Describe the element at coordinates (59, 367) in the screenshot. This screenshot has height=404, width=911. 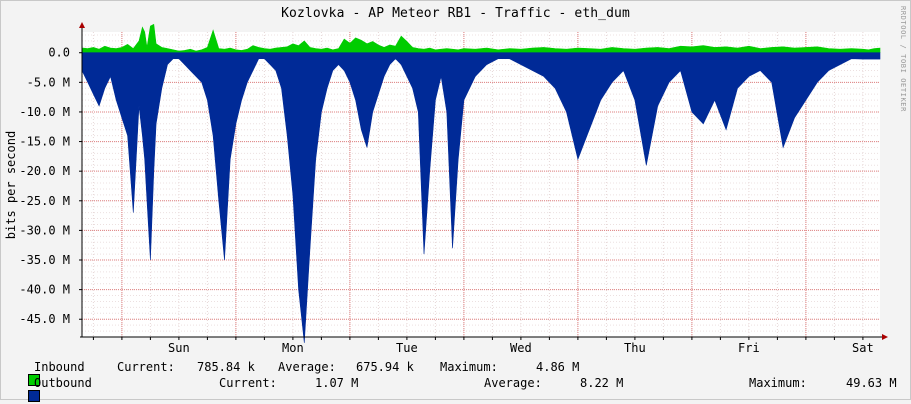
I see `inbound-label: Inbound` at that location.